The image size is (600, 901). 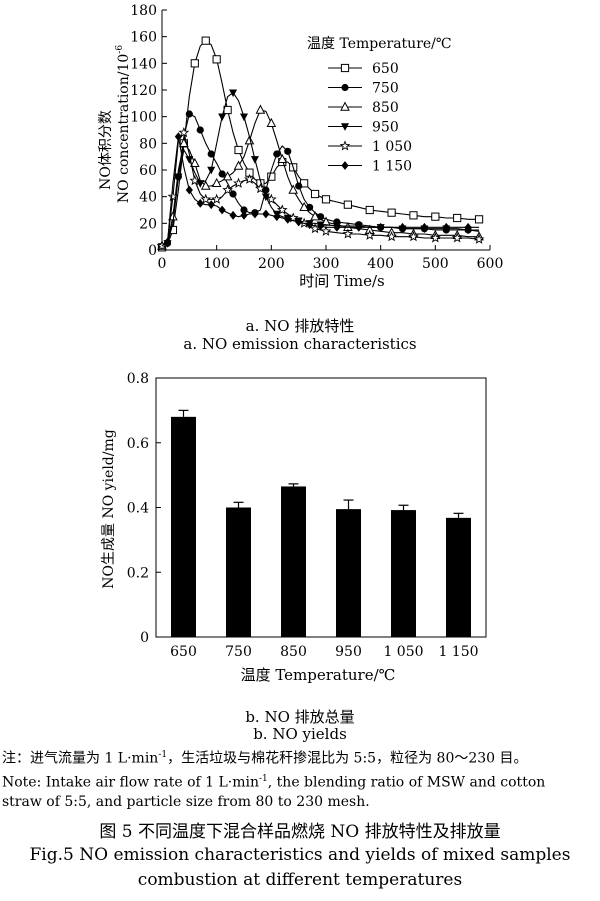 I want to click on note-en-exp: -1, so click(x=263, y=779).